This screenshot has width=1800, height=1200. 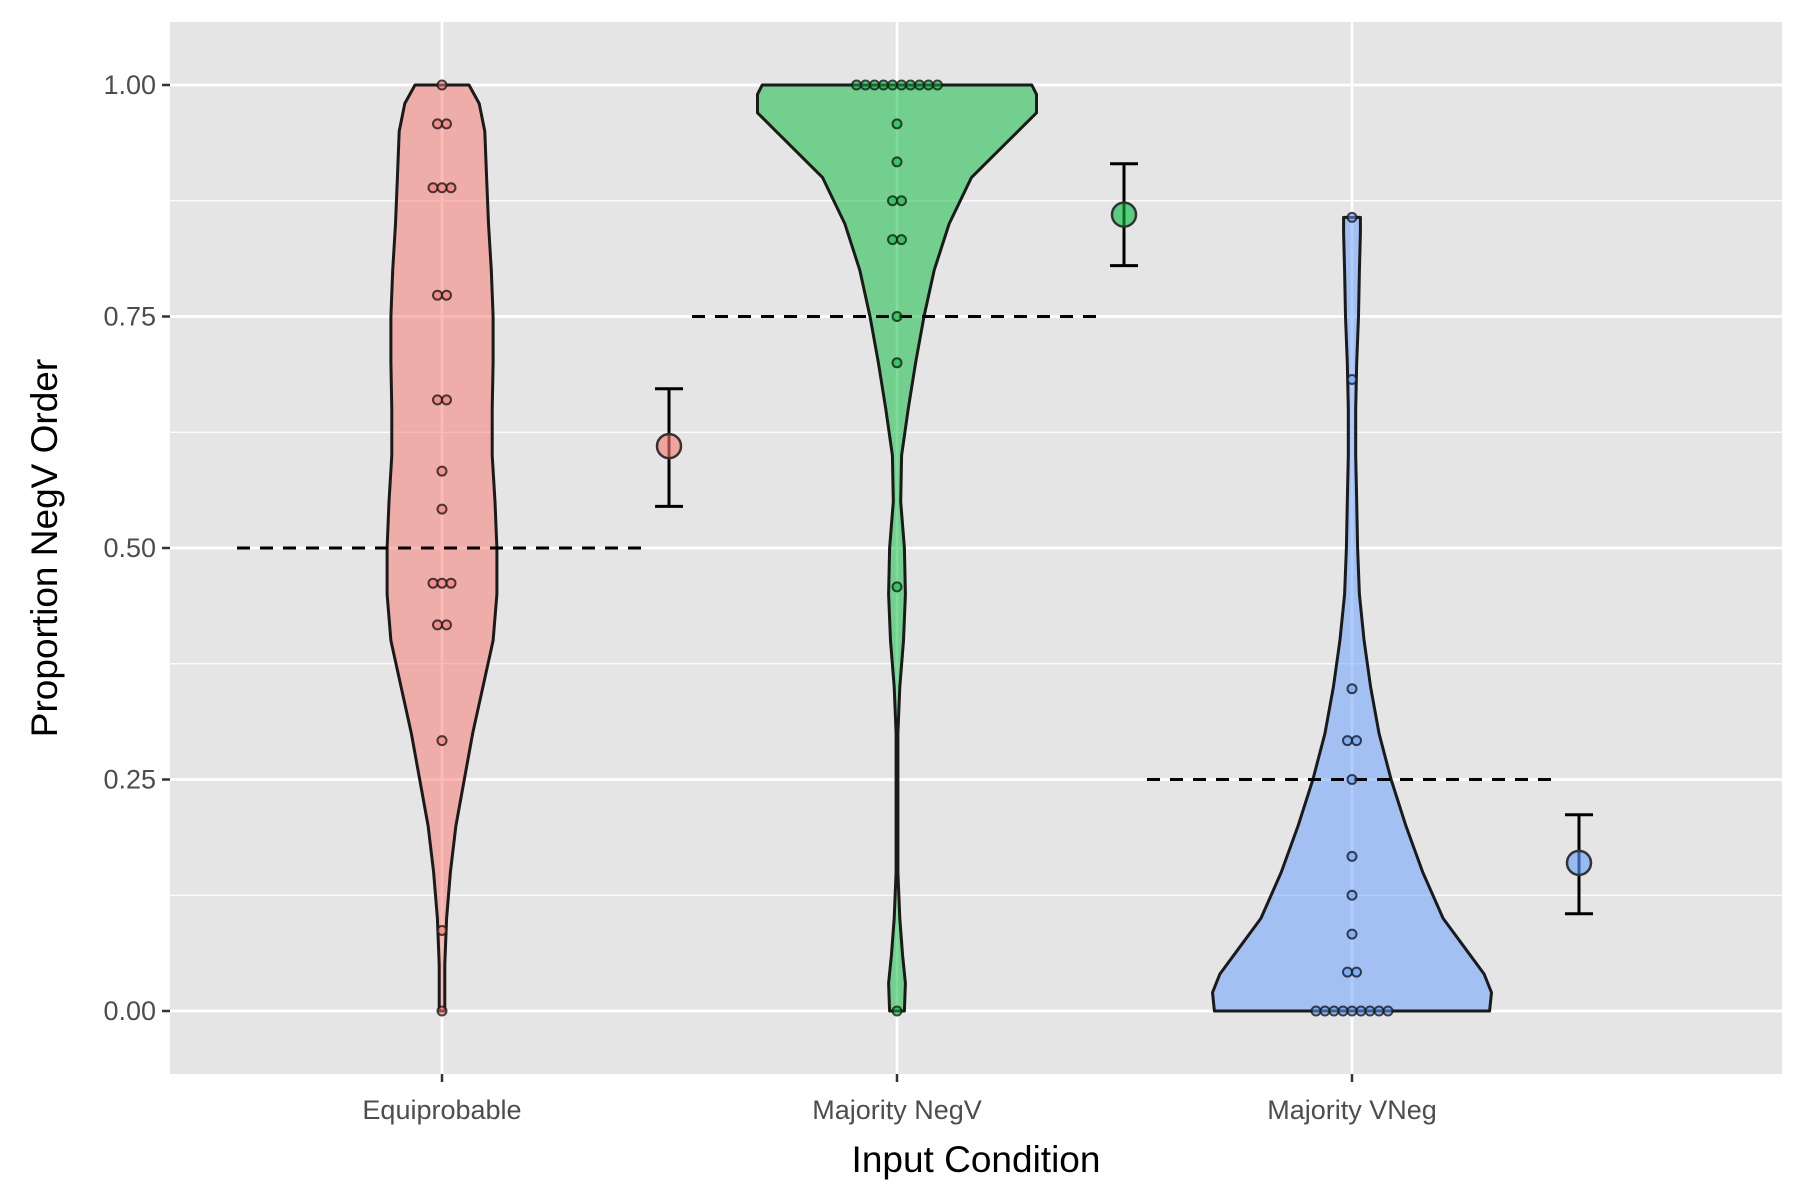 I want to click on y-tick-label: 0.75, so click(x=129, y=317).